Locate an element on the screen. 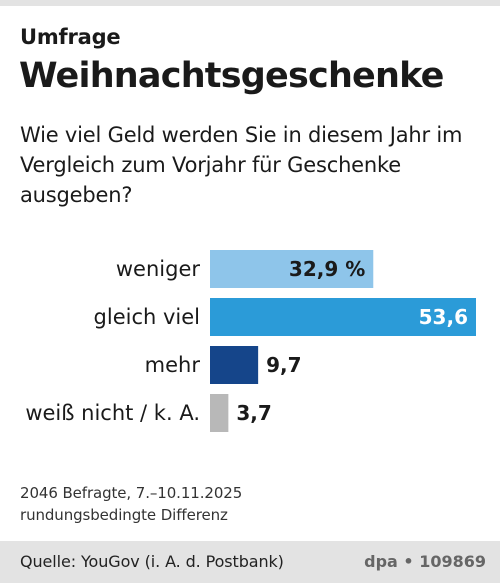 This screenshot has height=583, width=500. kicker: Umfrage is located at coordinates (70, 37).